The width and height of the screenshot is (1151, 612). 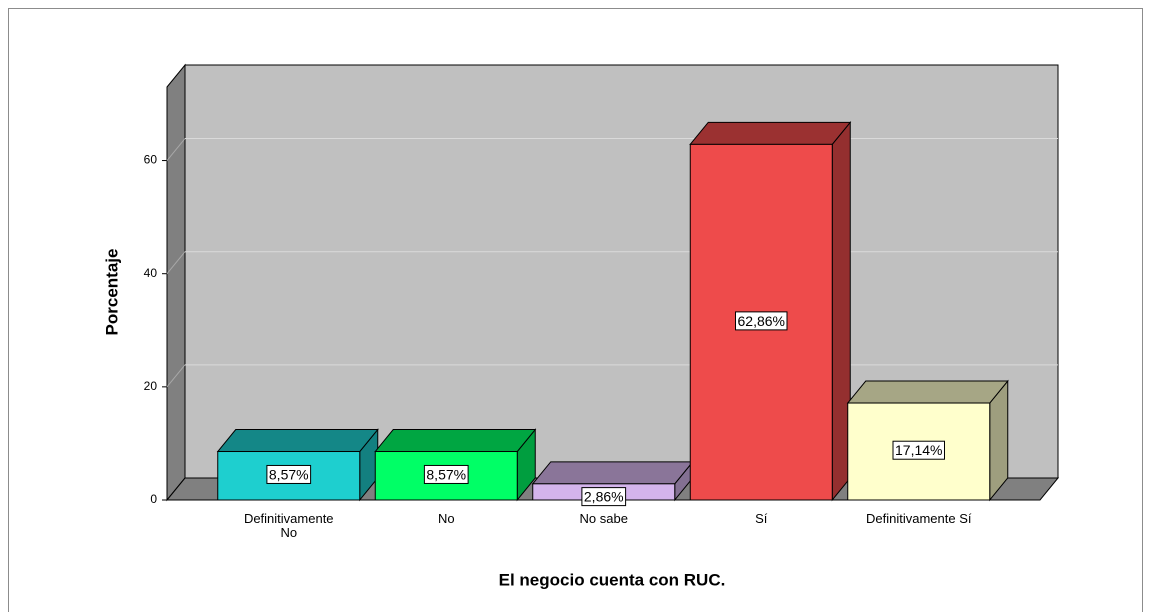 What do you see at coordinates (151, 273) in the screenshot?
I see `y-tick-label: 40` at bounding box center [151, 273].